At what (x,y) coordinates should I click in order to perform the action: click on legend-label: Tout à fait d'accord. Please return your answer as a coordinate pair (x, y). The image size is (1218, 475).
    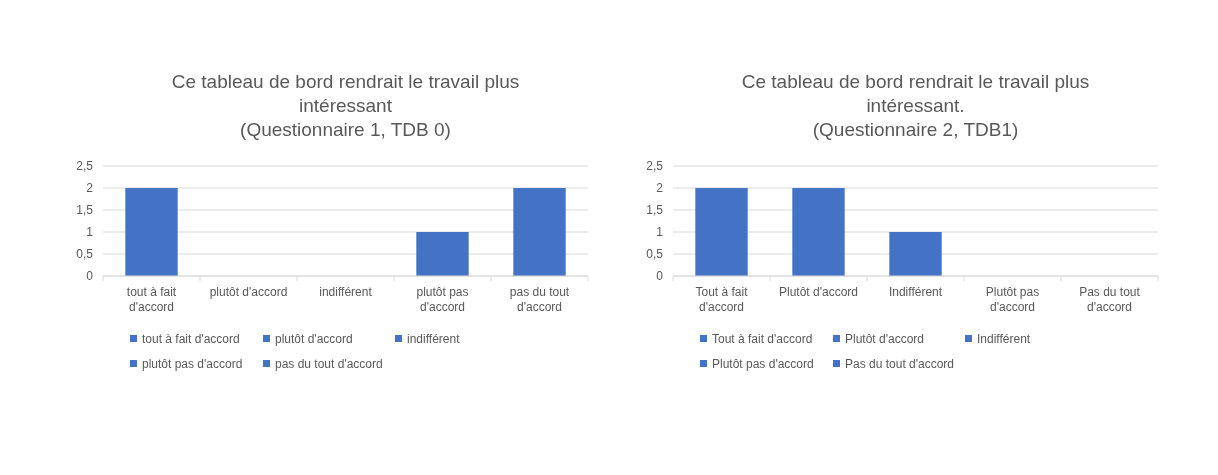
    Looking at the image, I should click on (762, 339).